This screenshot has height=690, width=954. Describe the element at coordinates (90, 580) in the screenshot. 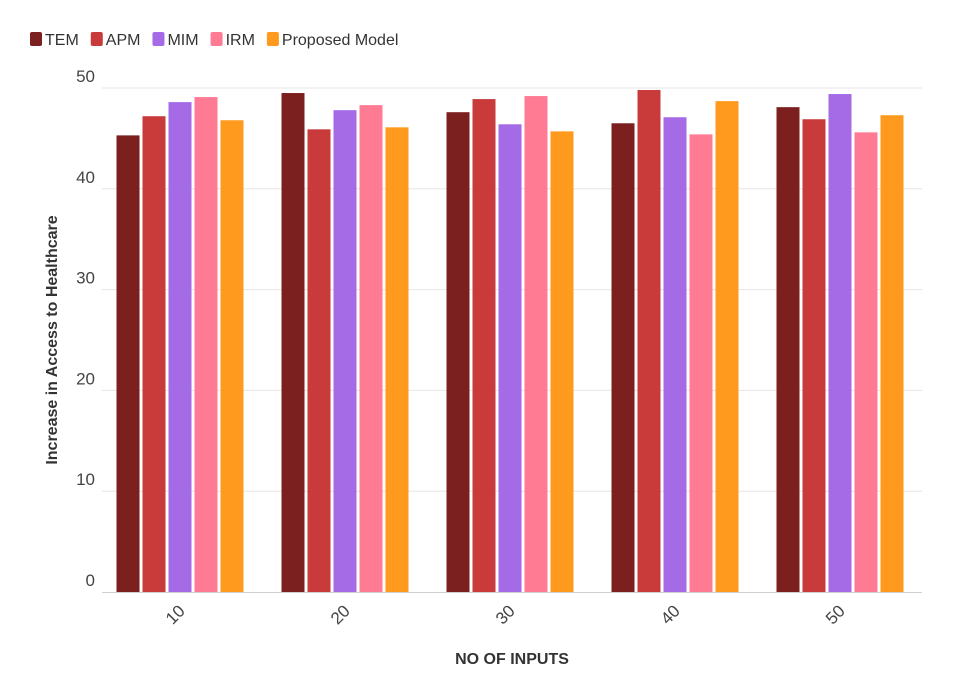

I see `y-tick-label: 0` at that location.